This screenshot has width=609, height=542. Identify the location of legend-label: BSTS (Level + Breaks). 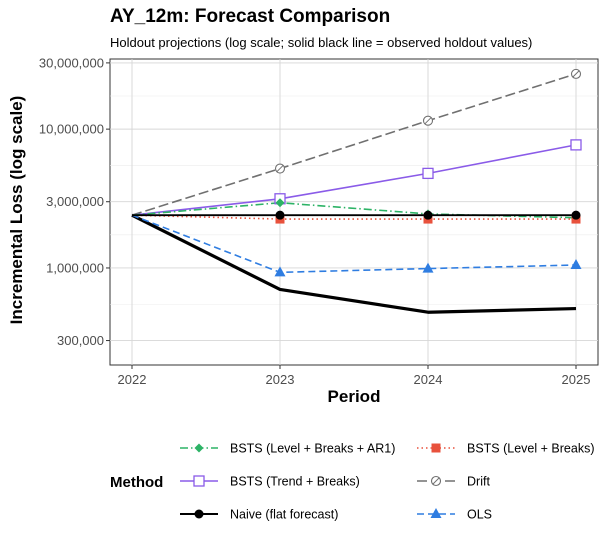
(530, 449).